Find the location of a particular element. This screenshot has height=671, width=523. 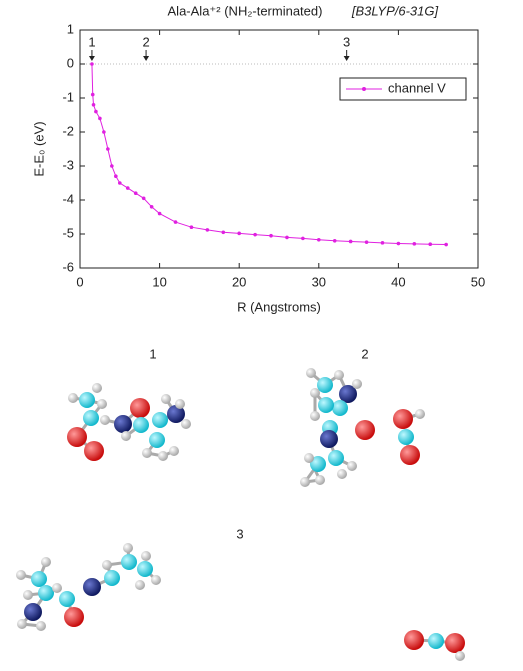

y-tick-label: -3 is located at coordinates (68, 164).